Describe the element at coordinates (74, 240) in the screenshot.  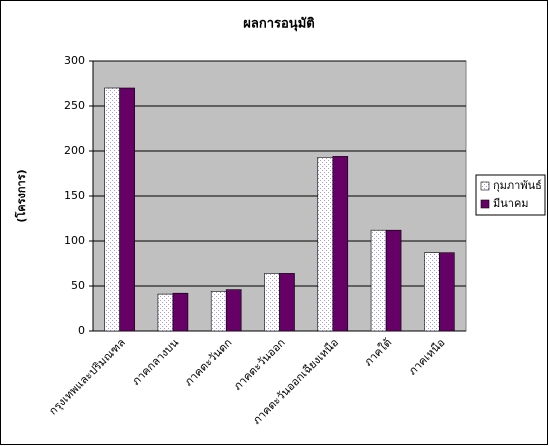
I see `y-tick-label: 100` at that location.